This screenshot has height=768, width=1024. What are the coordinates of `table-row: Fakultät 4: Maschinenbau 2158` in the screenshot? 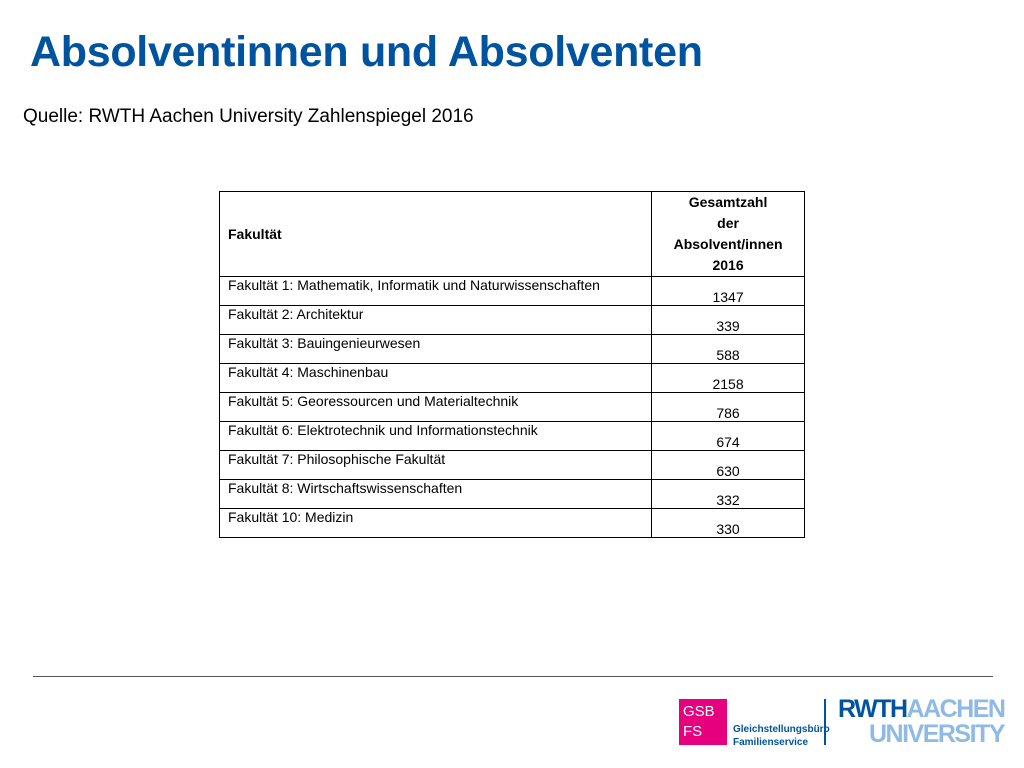 It's located at (511, 378).